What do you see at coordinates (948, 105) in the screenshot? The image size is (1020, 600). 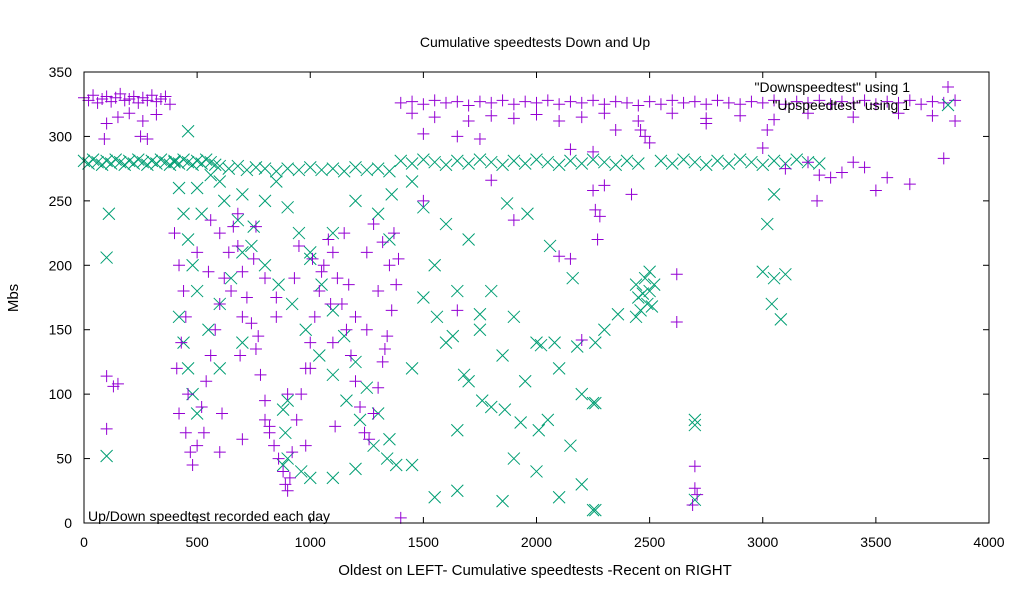 I see `legend-cross-mark` at bounding box center [948, 105].